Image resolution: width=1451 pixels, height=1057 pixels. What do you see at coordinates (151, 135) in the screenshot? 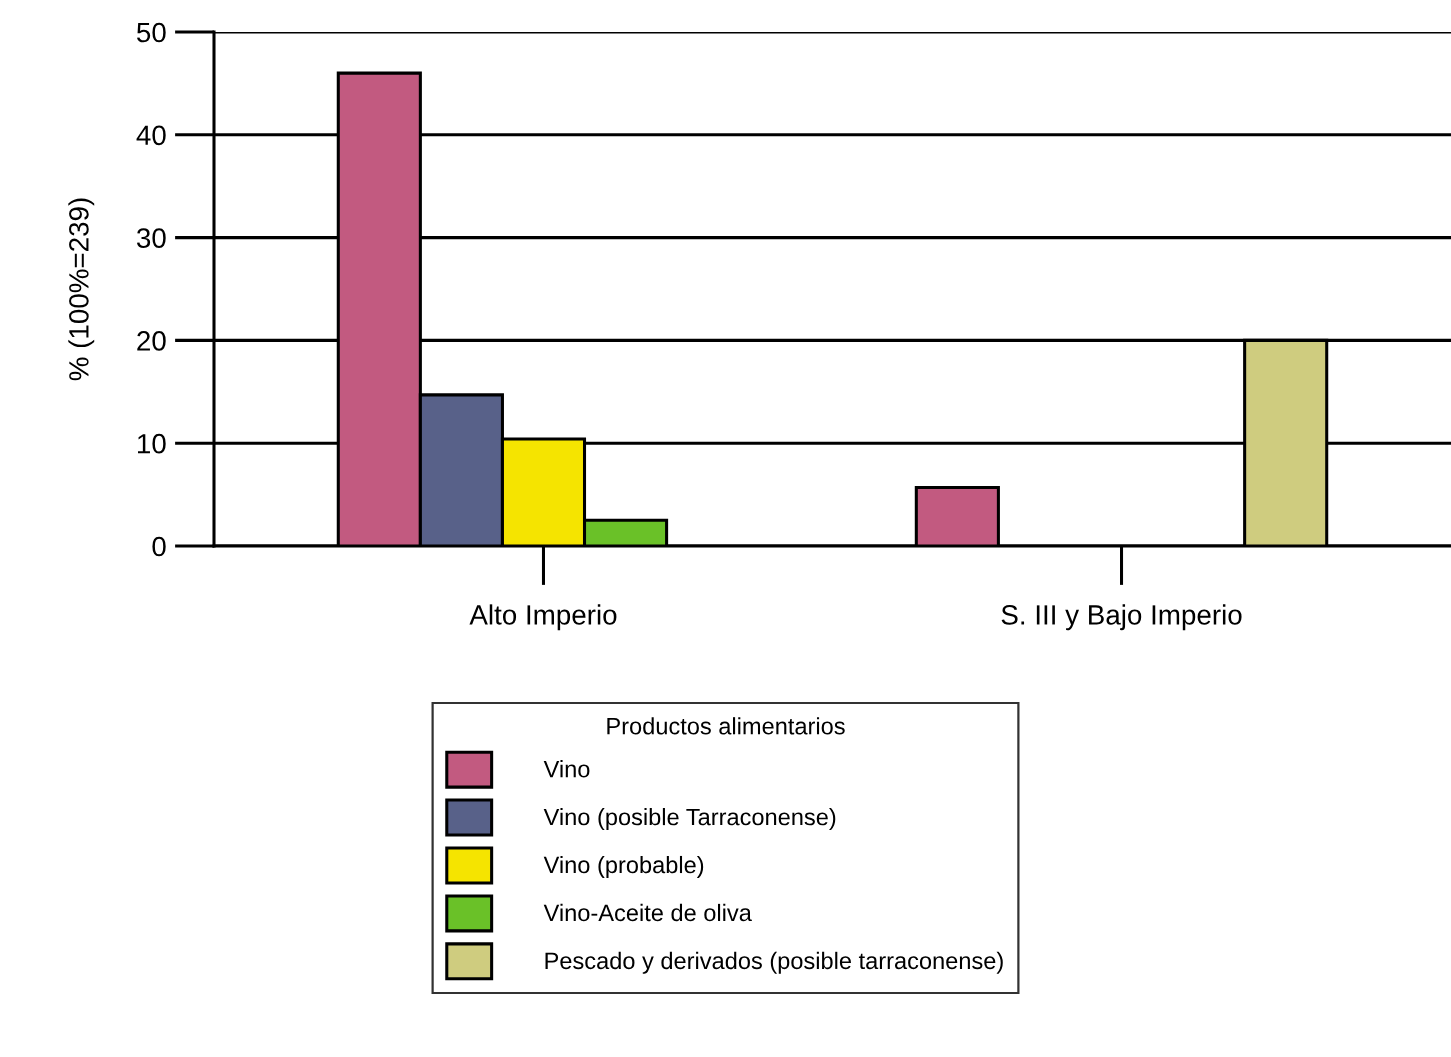
I see `y-tick-label: 40` at bounding box center [151, 135].